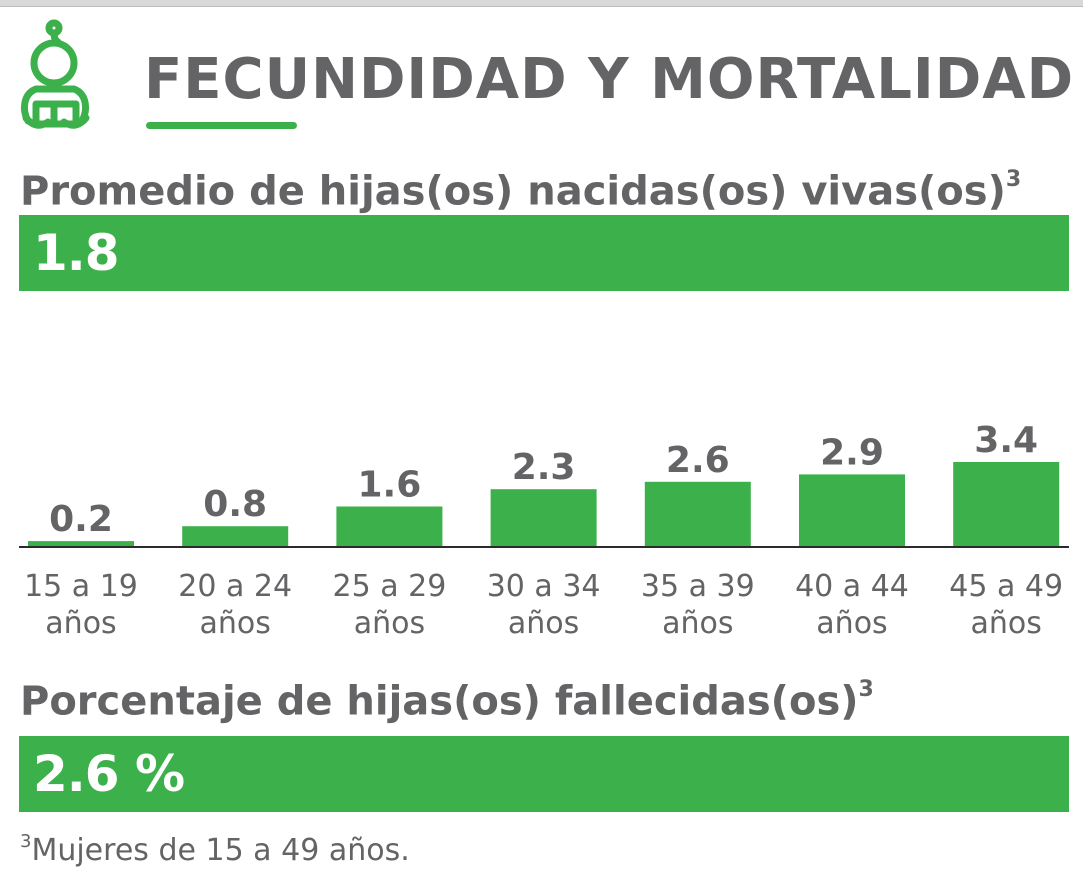  I want to click on footnote: 3Mujeres de 15 a 49 años., so click(215, 847).